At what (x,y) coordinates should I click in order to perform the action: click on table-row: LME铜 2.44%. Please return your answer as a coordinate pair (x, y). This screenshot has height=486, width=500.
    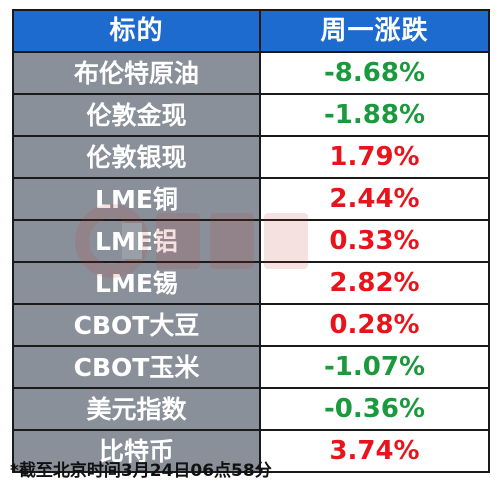
    Looking at the image, I should click on (251, 199).